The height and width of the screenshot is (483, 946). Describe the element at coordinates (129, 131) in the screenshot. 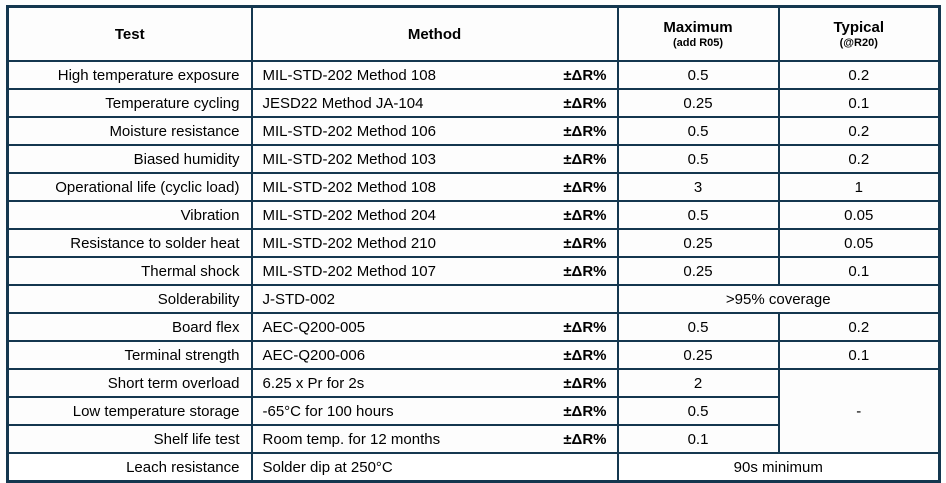

I see `test-cell: Moisture resistance` at that location.